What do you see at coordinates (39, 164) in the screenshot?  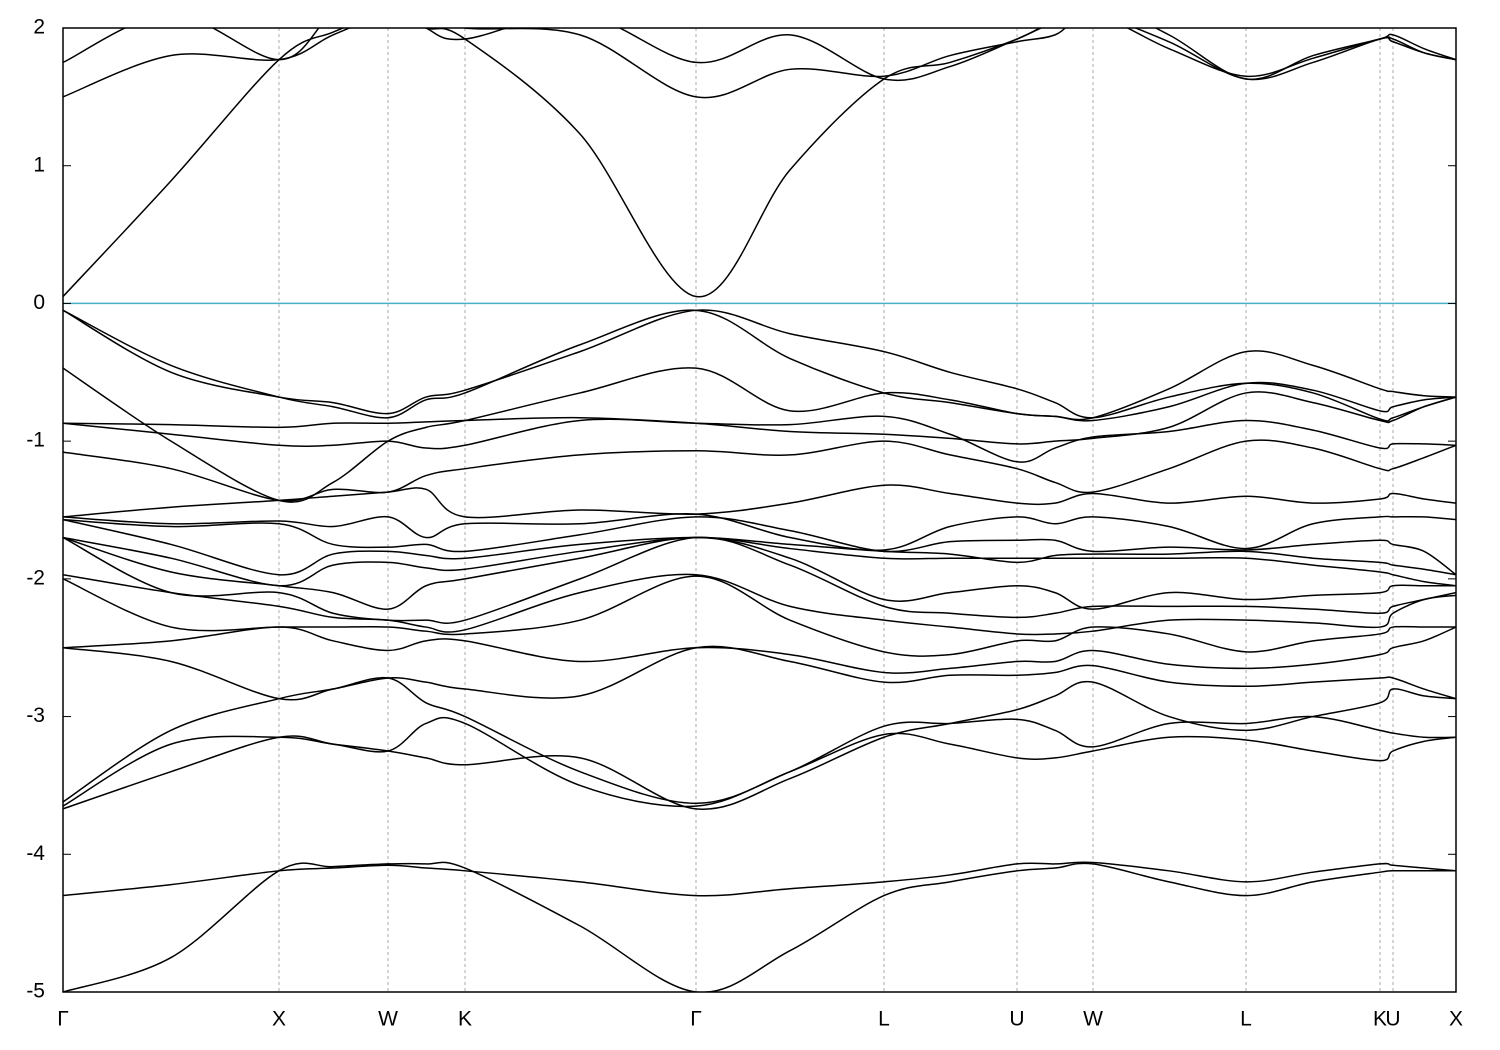 I see `y-tick-label: 1` at bounding box center [39, 164].